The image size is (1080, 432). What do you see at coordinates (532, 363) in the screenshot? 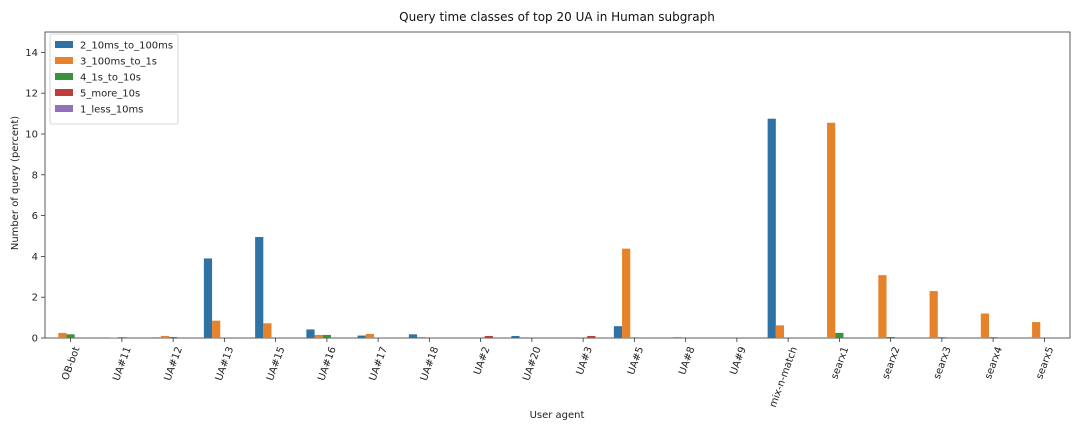
I see `x-tick-label: UA#20` at bounding box center [532, 363].